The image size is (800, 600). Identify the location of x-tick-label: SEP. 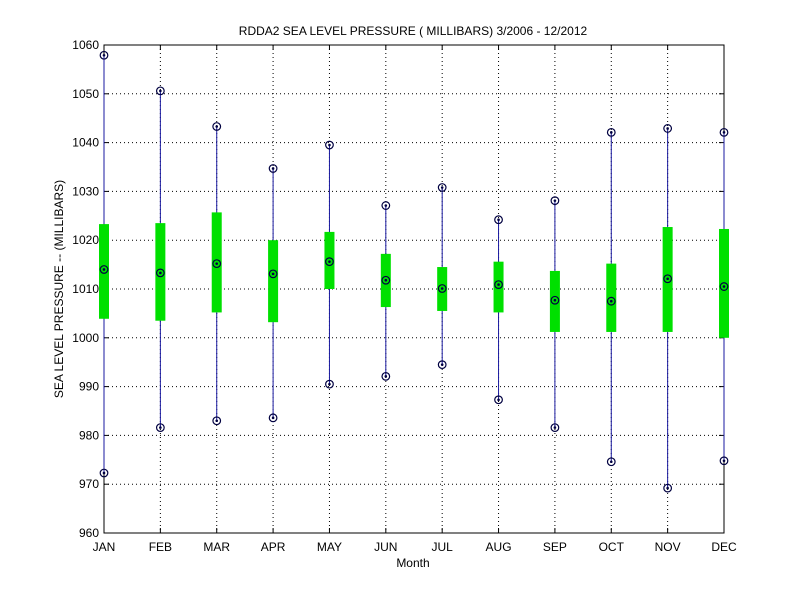
(555, 547).